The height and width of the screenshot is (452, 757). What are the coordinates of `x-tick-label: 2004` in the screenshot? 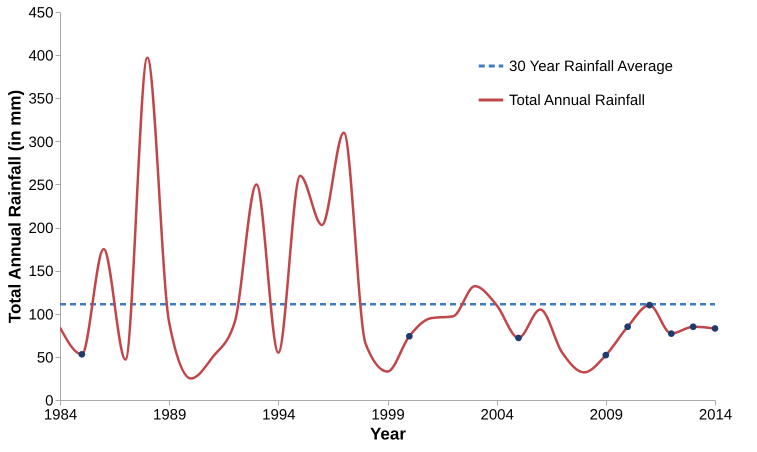 It's located at (497, 415).